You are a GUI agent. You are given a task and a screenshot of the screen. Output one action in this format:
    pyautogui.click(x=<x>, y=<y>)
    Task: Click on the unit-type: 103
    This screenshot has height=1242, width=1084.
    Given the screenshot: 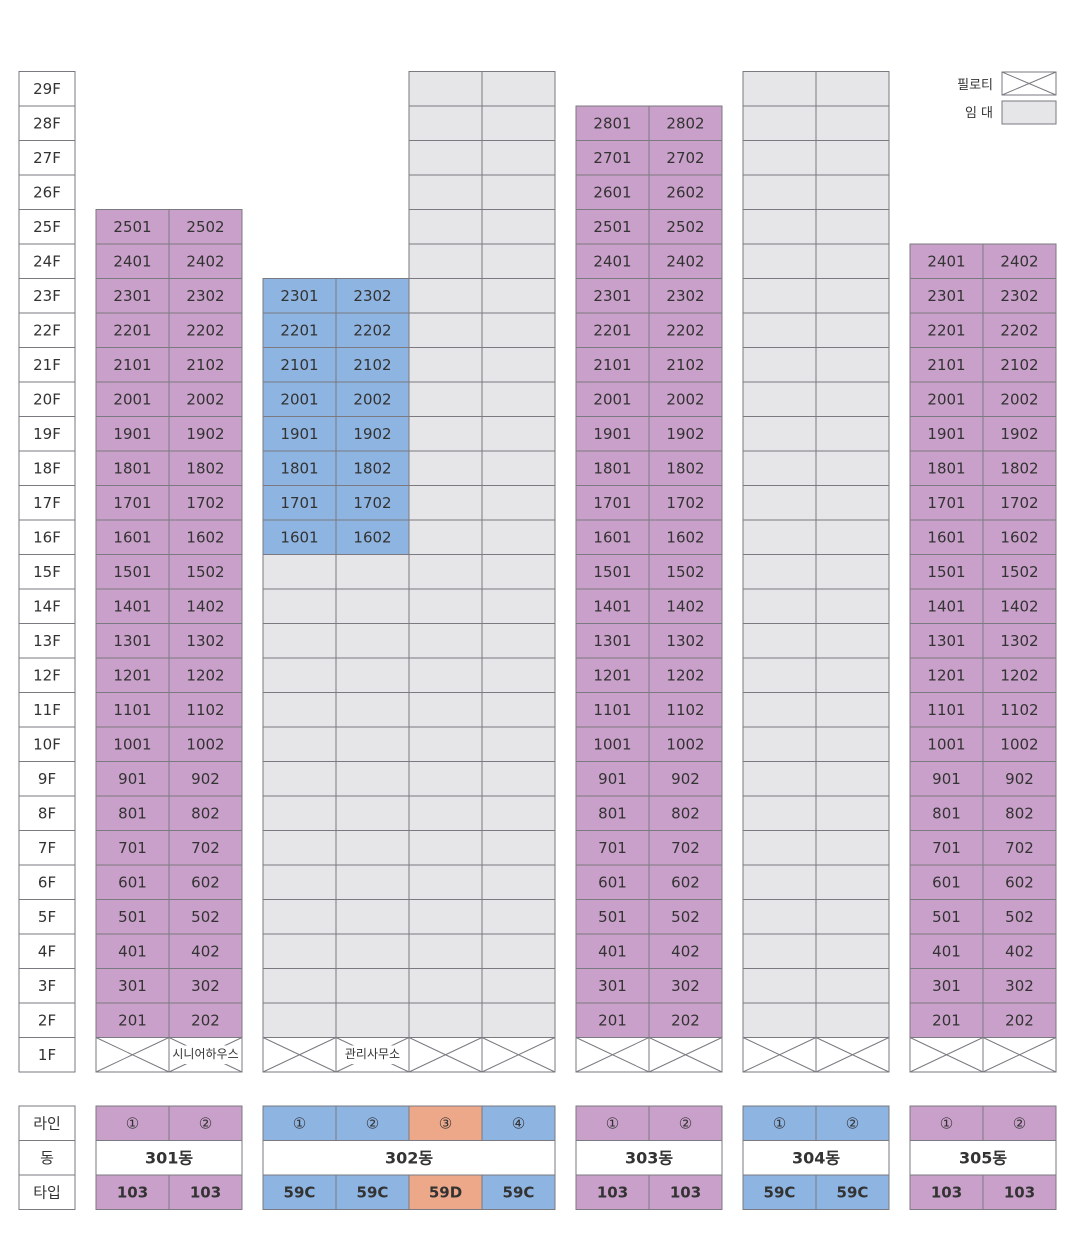 What is the action you would take?
    pyautogui.click(x=1019, y=1192)
    